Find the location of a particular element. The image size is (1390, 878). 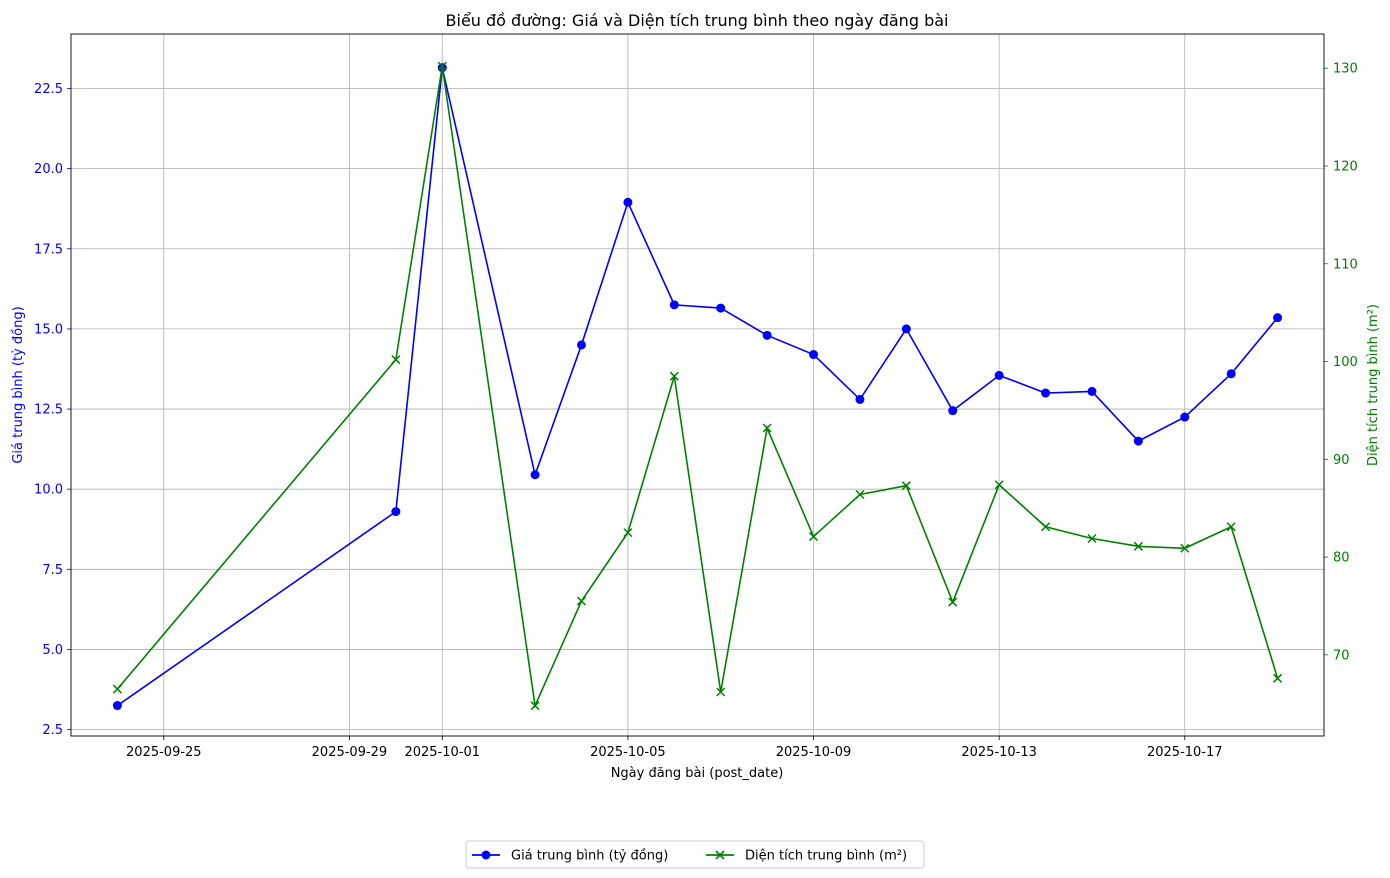

x-tick-label: 2025-10-05 is located at coordinates (628, 752).